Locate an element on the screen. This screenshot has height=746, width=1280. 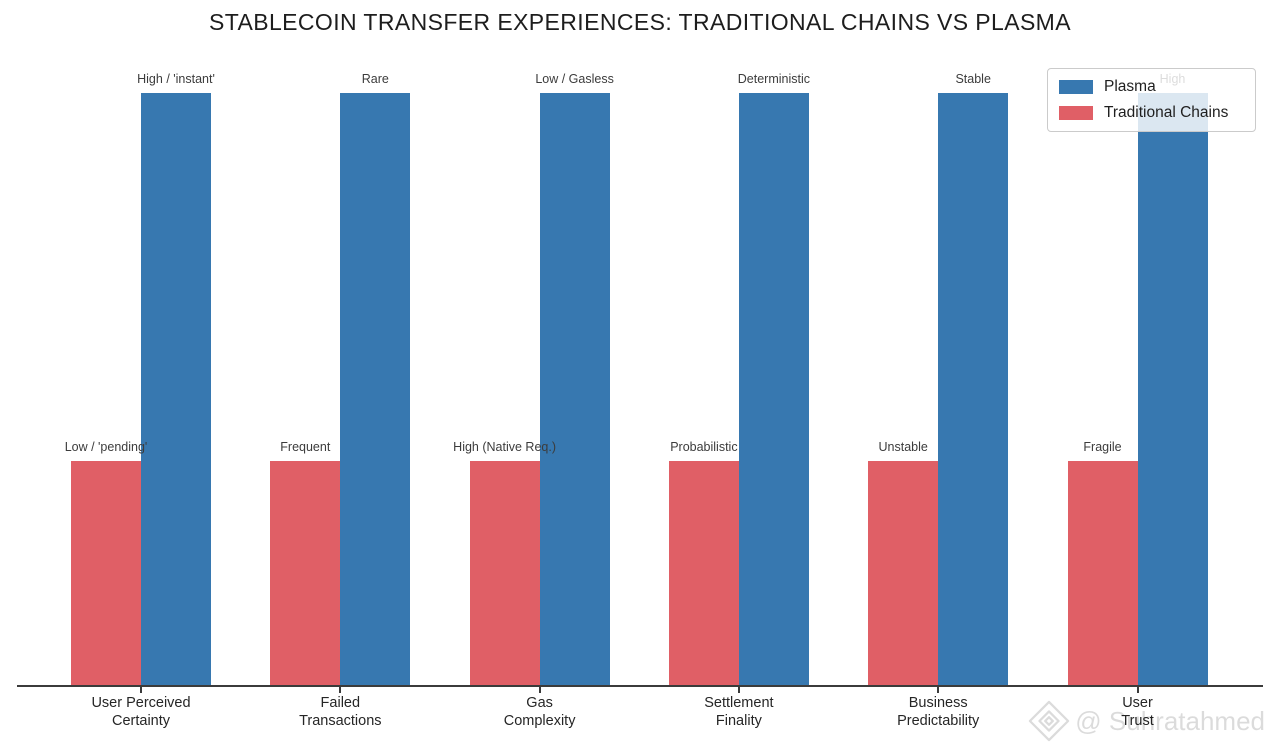
bar-value-label: Low / Gasless is located at coordinates (574, 79).